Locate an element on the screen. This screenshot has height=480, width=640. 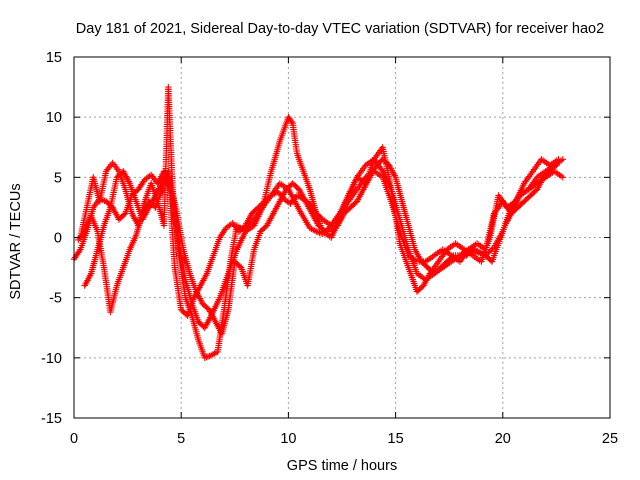
x-tick-label: 5 is located at coordinates (181, 439).